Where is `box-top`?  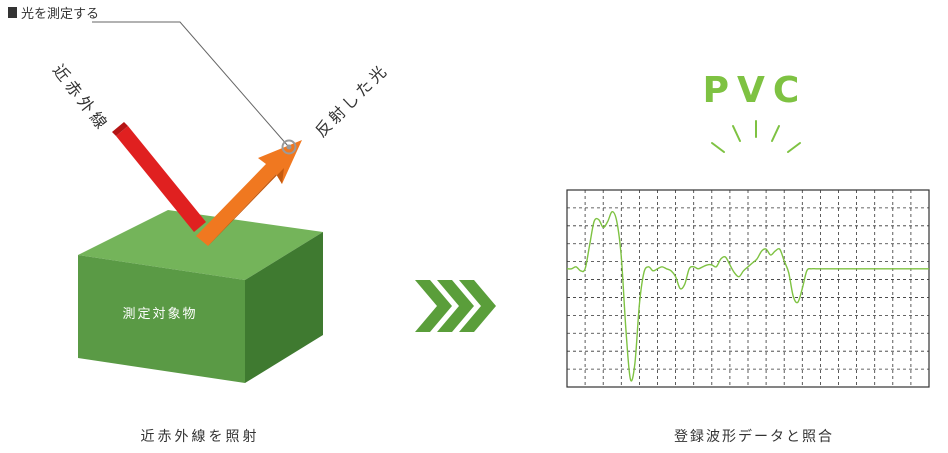
box-top is located at coordinates (200, 245).